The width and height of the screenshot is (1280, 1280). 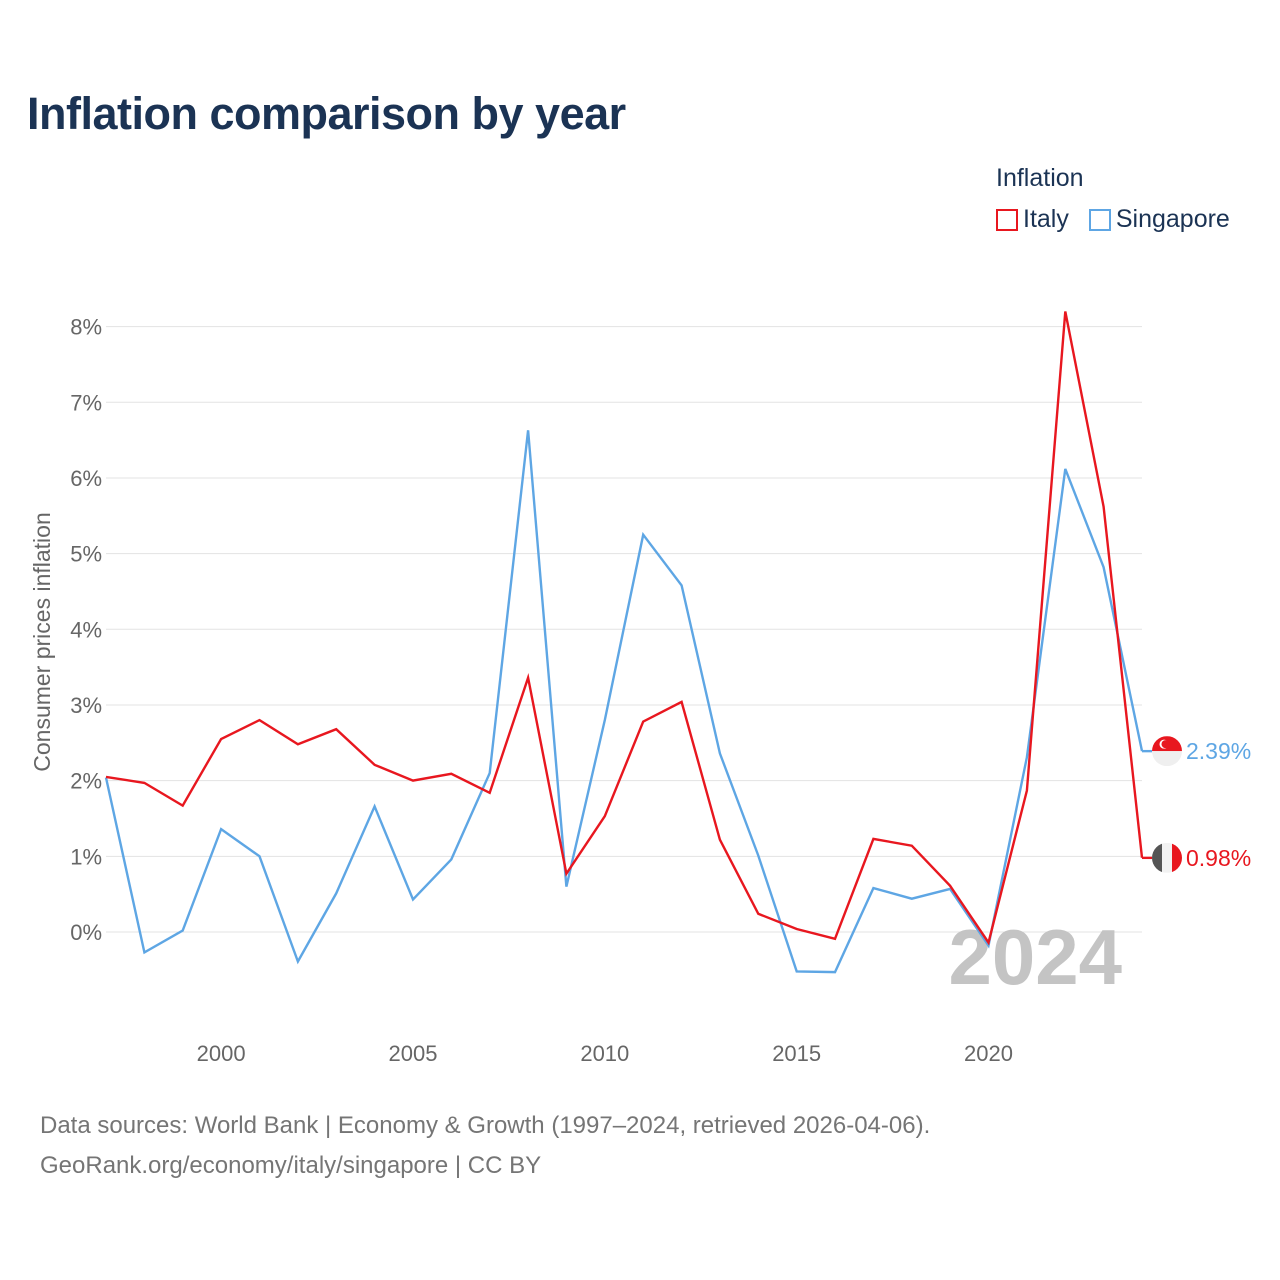 What do you see at coordinates (1046, 219) in the screenshot?
I see `legend-label-italy: Italy` at bounding box center [1046, 219].